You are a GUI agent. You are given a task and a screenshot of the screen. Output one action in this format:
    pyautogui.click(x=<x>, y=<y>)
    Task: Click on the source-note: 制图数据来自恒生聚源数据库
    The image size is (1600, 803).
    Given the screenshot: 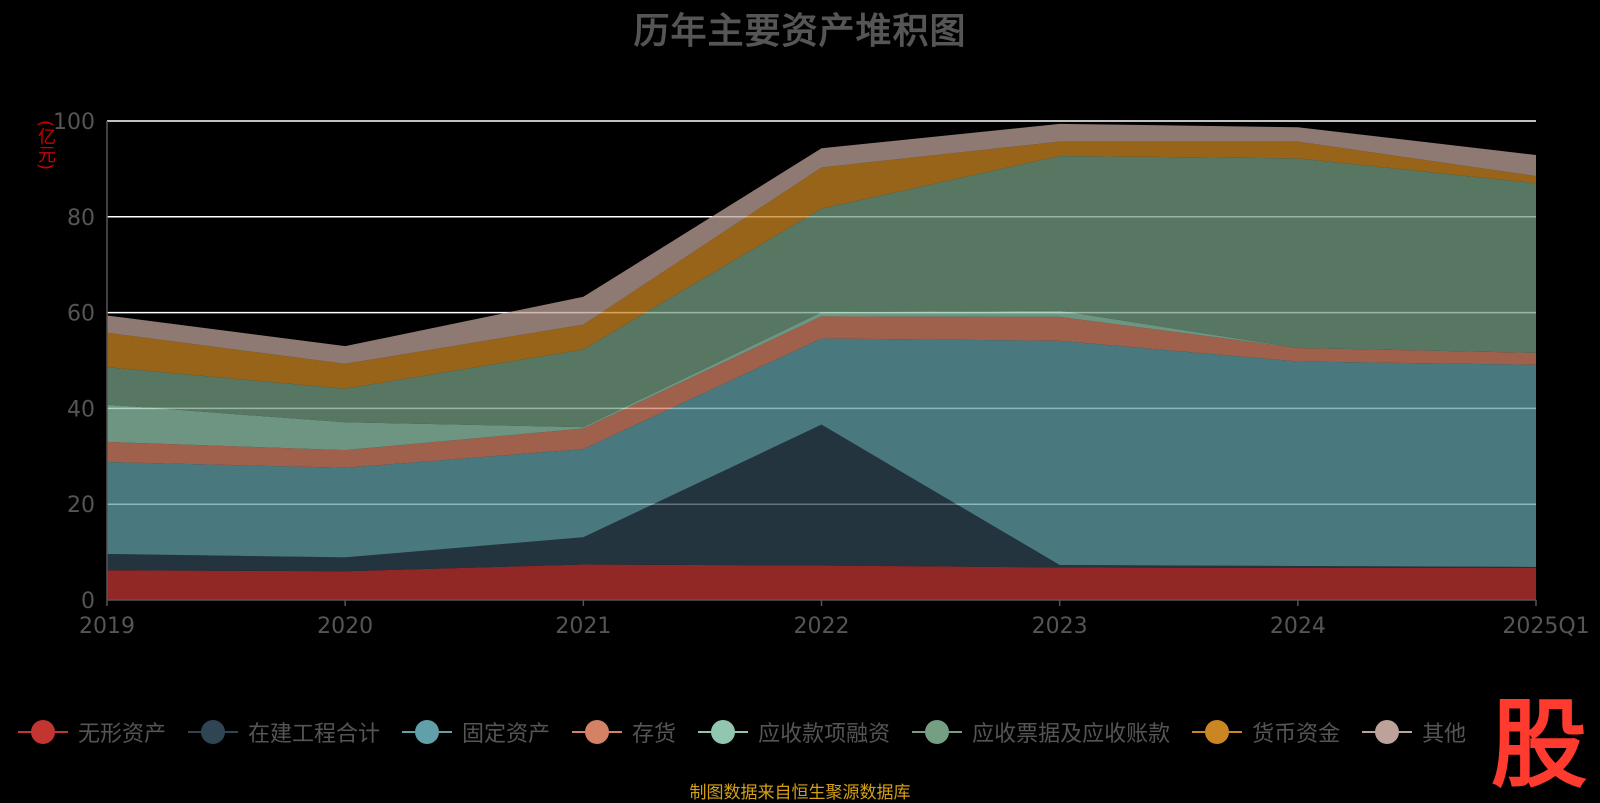 What is the action you would take?
    pyautogui.click(x=800, y=793)
    